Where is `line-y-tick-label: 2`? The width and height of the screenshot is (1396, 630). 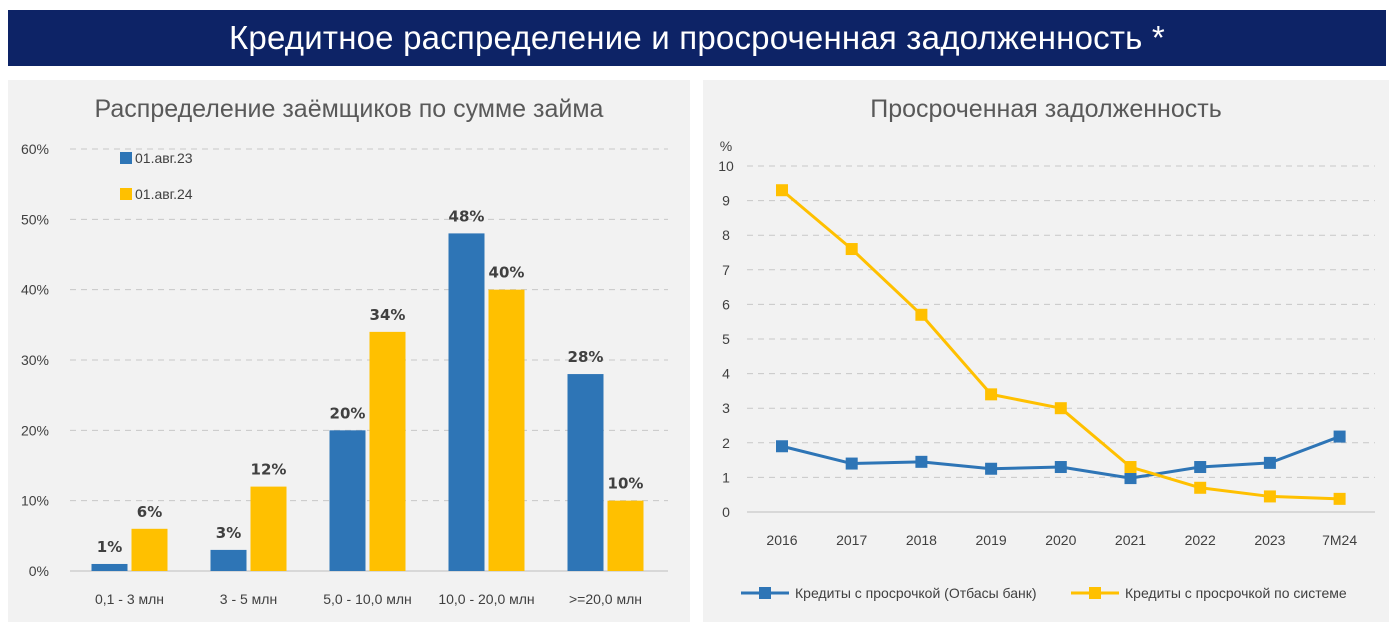 line-y-tick-label: 2 is located at coordinates (726, 443).